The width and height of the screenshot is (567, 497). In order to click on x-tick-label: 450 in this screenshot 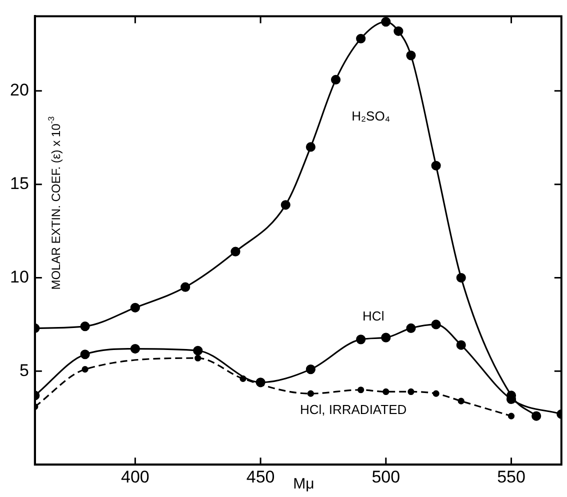, I will do `click(260, 476)`.